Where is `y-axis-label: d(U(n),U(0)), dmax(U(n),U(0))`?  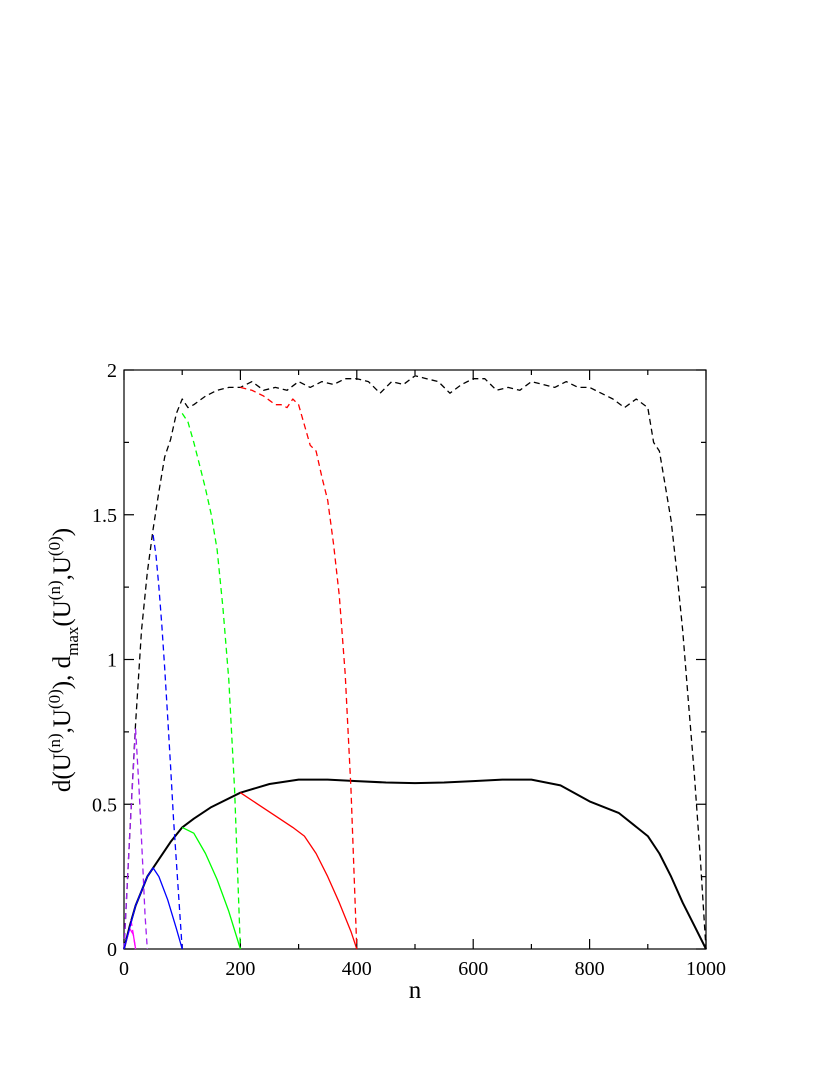 y-axis-label: d(U(n),U(0)), dmax(U(n),U(0)) is located at coordinates (63, 660).